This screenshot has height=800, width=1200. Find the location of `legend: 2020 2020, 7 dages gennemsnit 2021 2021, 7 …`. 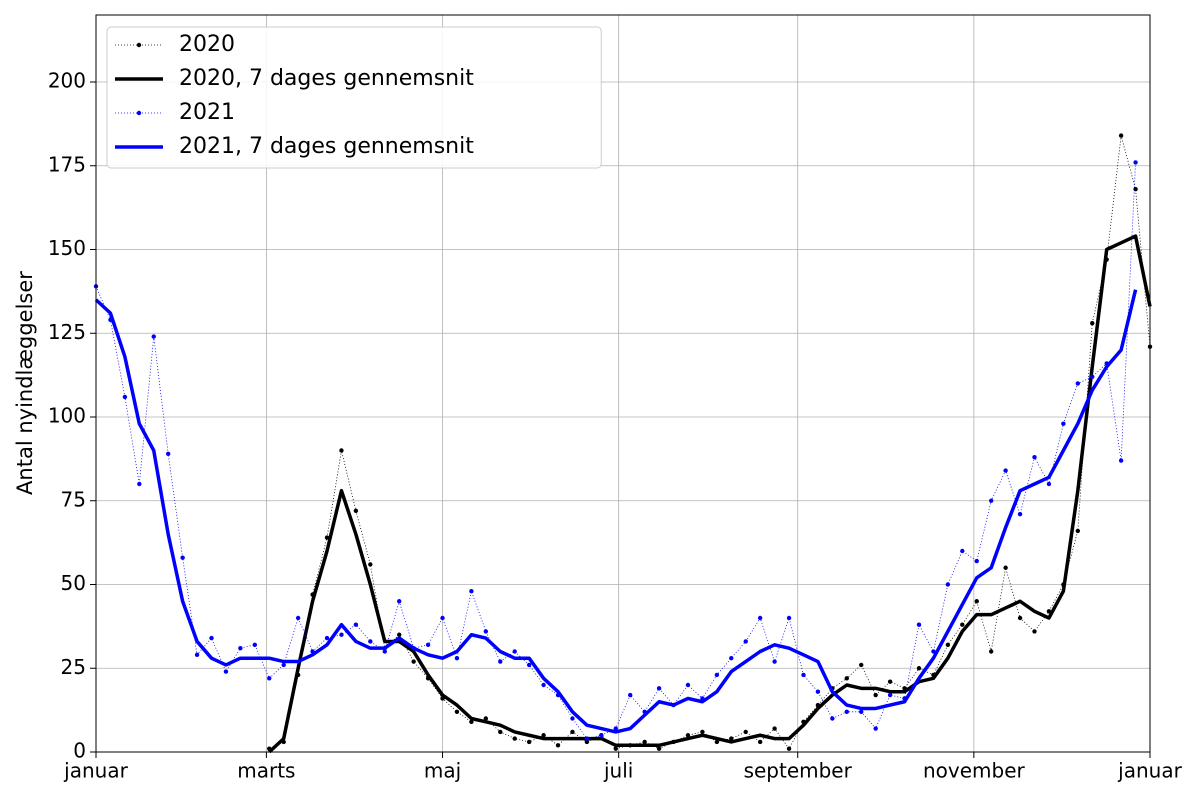

legend: 2020 2020, 7 dages gennemsnit 2021 2021, 7 … is located at coordinates (354, 97).